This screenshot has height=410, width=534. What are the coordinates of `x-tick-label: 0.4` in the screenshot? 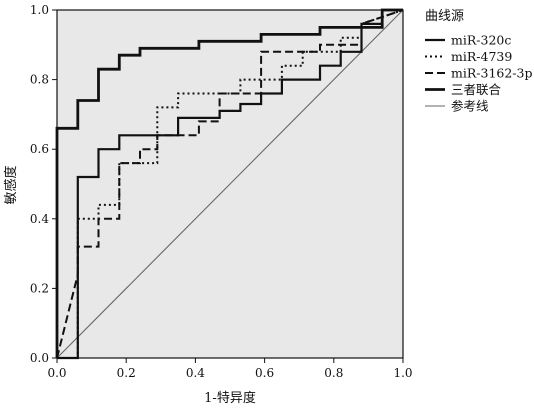 It's located at (195, 373).